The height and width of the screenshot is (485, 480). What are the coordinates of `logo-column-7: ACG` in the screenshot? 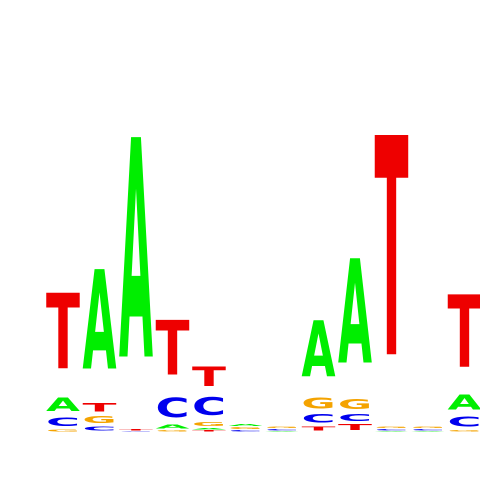 It's located at (282, 429).